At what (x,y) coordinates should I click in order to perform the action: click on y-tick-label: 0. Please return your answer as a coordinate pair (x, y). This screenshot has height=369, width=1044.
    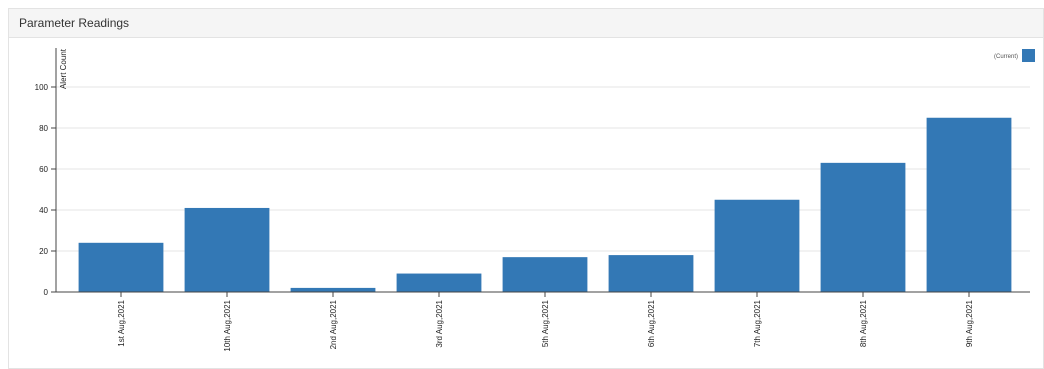
    Looking at the image, I should click on (46, 292).